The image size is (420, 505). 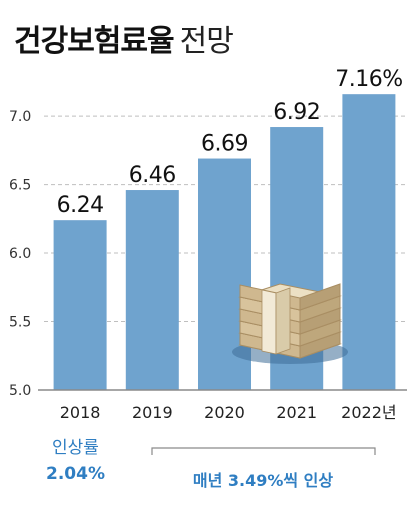 I want to click on chart-title: 건강보험료율 전망, so click(x=124, y=38).